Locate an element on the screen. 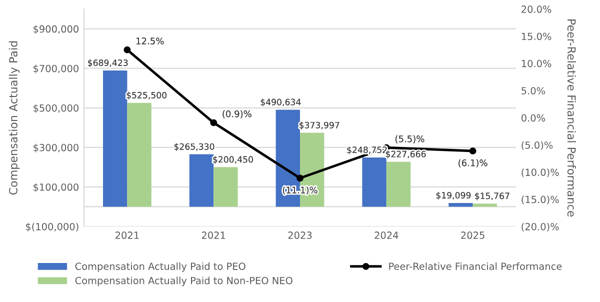 The image size is (600, 302). data-label: $15,767 is located at coordinates (492, 196).